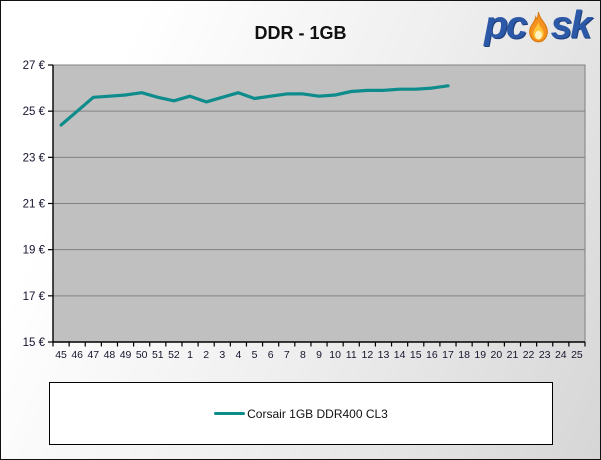  I want to click on x-tick-label: 50, so click(142, 355).